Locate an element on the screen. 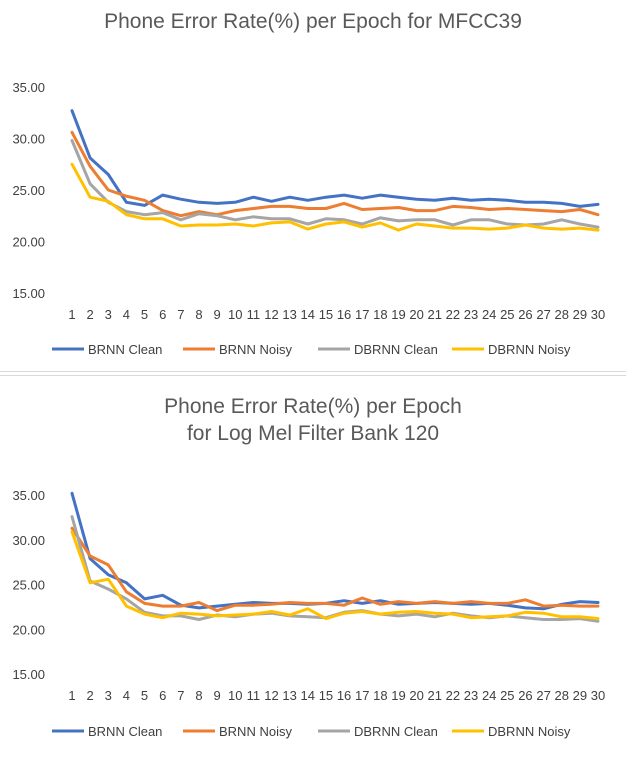 The image size is (626, 758). chart-title-line: Phone Error Rate(%) per Epoch is located at coordinates (313, 406).